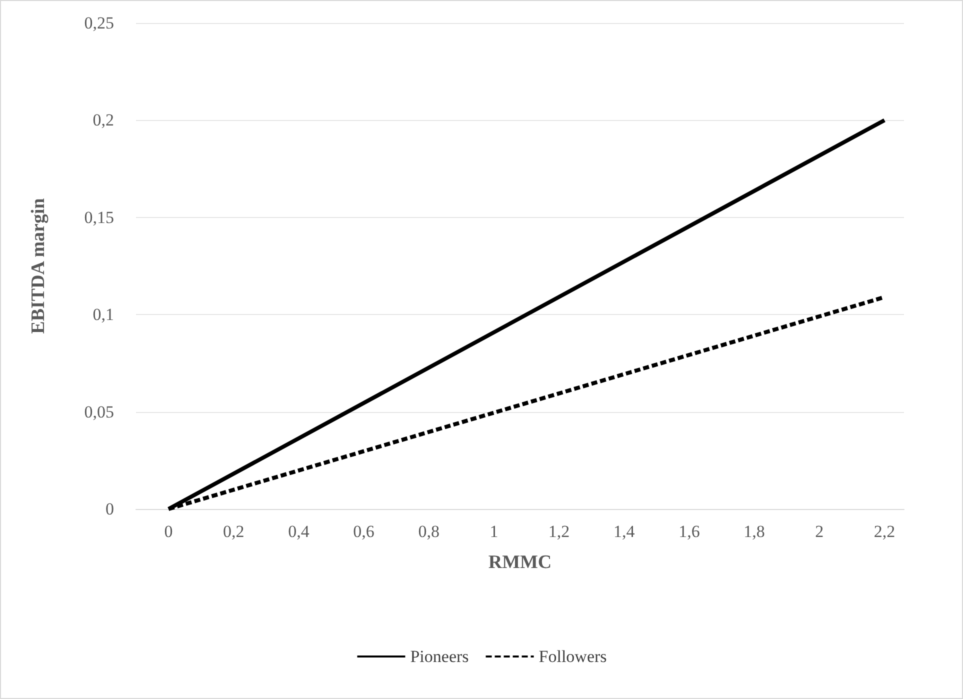 The width and height of the screenshot is (963, 699). What do you see at coordinates (429, 531) in the screenshot?
I see `x-tick-label: 0,8` at bounding box center [429, 531].